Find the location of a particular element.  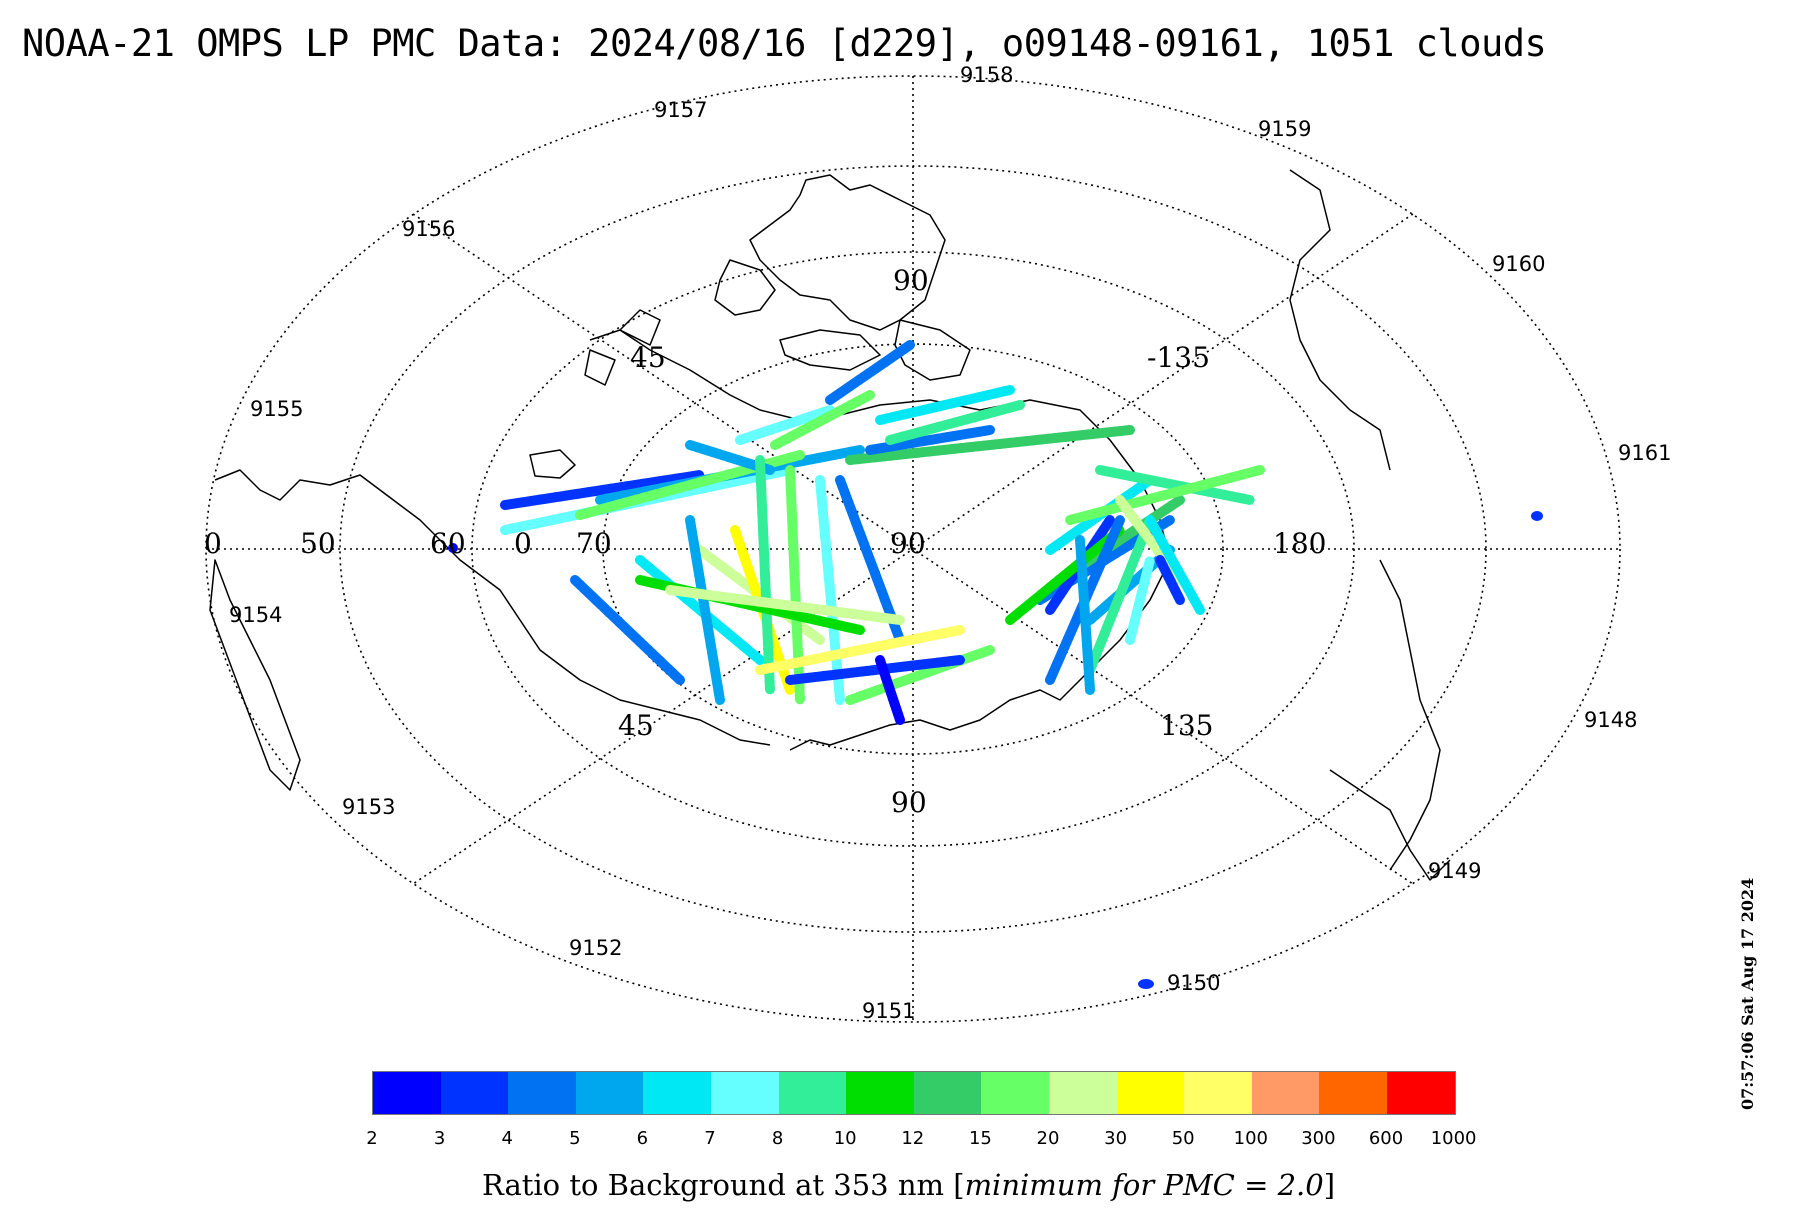

colorbar is located at coordinates (914, 1093).